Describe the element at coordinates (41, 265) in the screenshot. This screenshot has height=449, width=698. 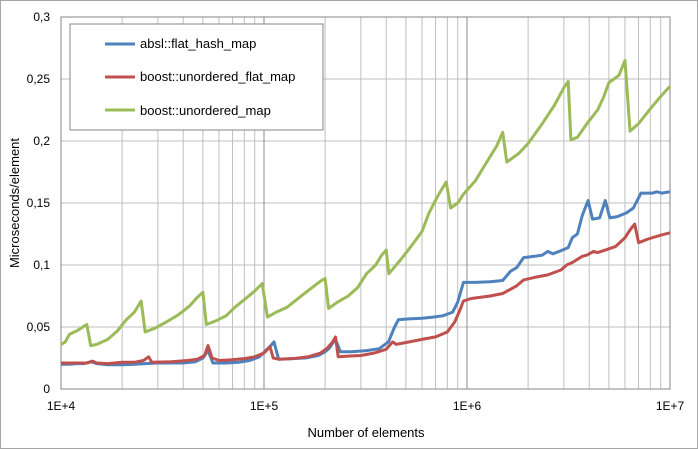
I see `y-tick-label: 0,1` at that location.